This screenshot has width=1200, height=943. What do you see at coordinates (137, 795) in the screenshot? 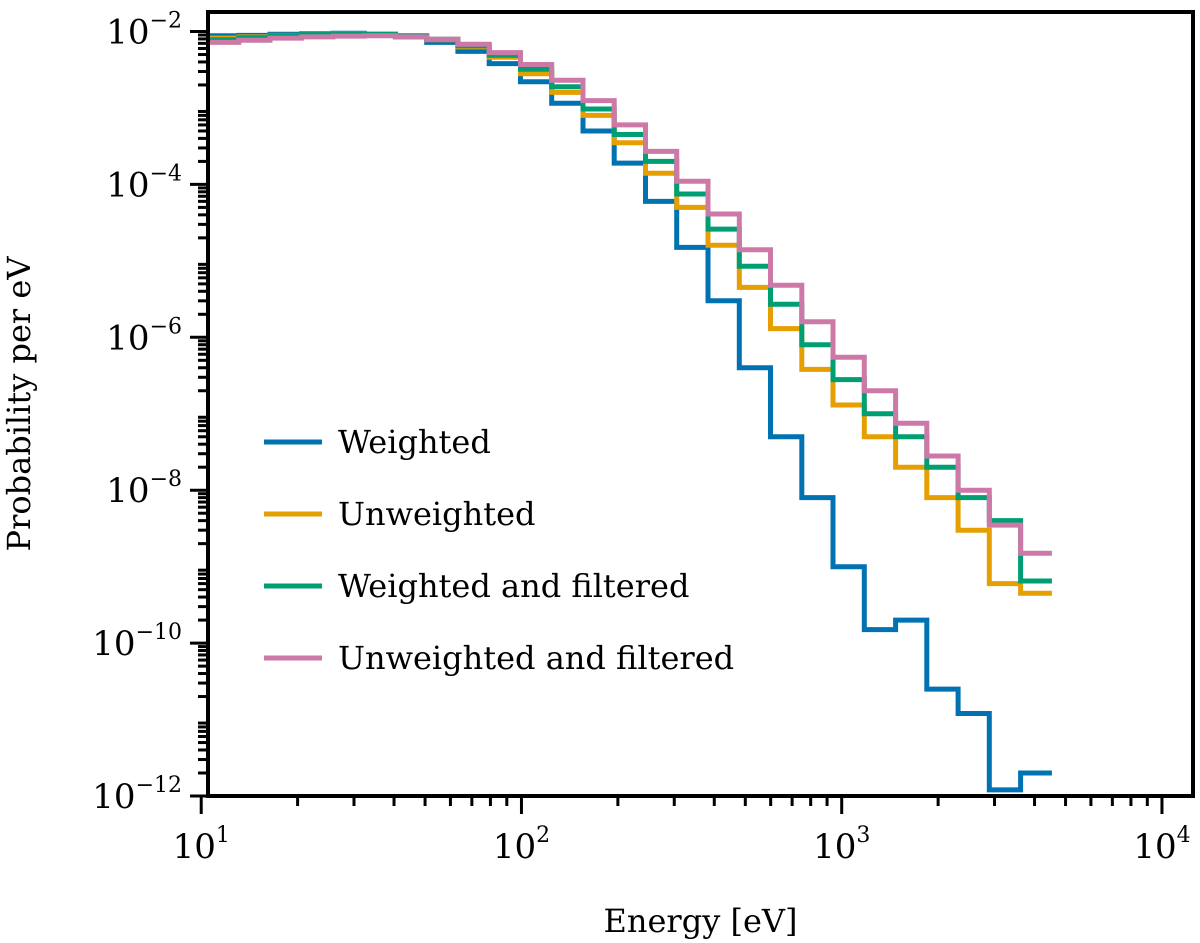
I see `y-tick-label: 10⁻¹²` at bounding box center [137, 795].